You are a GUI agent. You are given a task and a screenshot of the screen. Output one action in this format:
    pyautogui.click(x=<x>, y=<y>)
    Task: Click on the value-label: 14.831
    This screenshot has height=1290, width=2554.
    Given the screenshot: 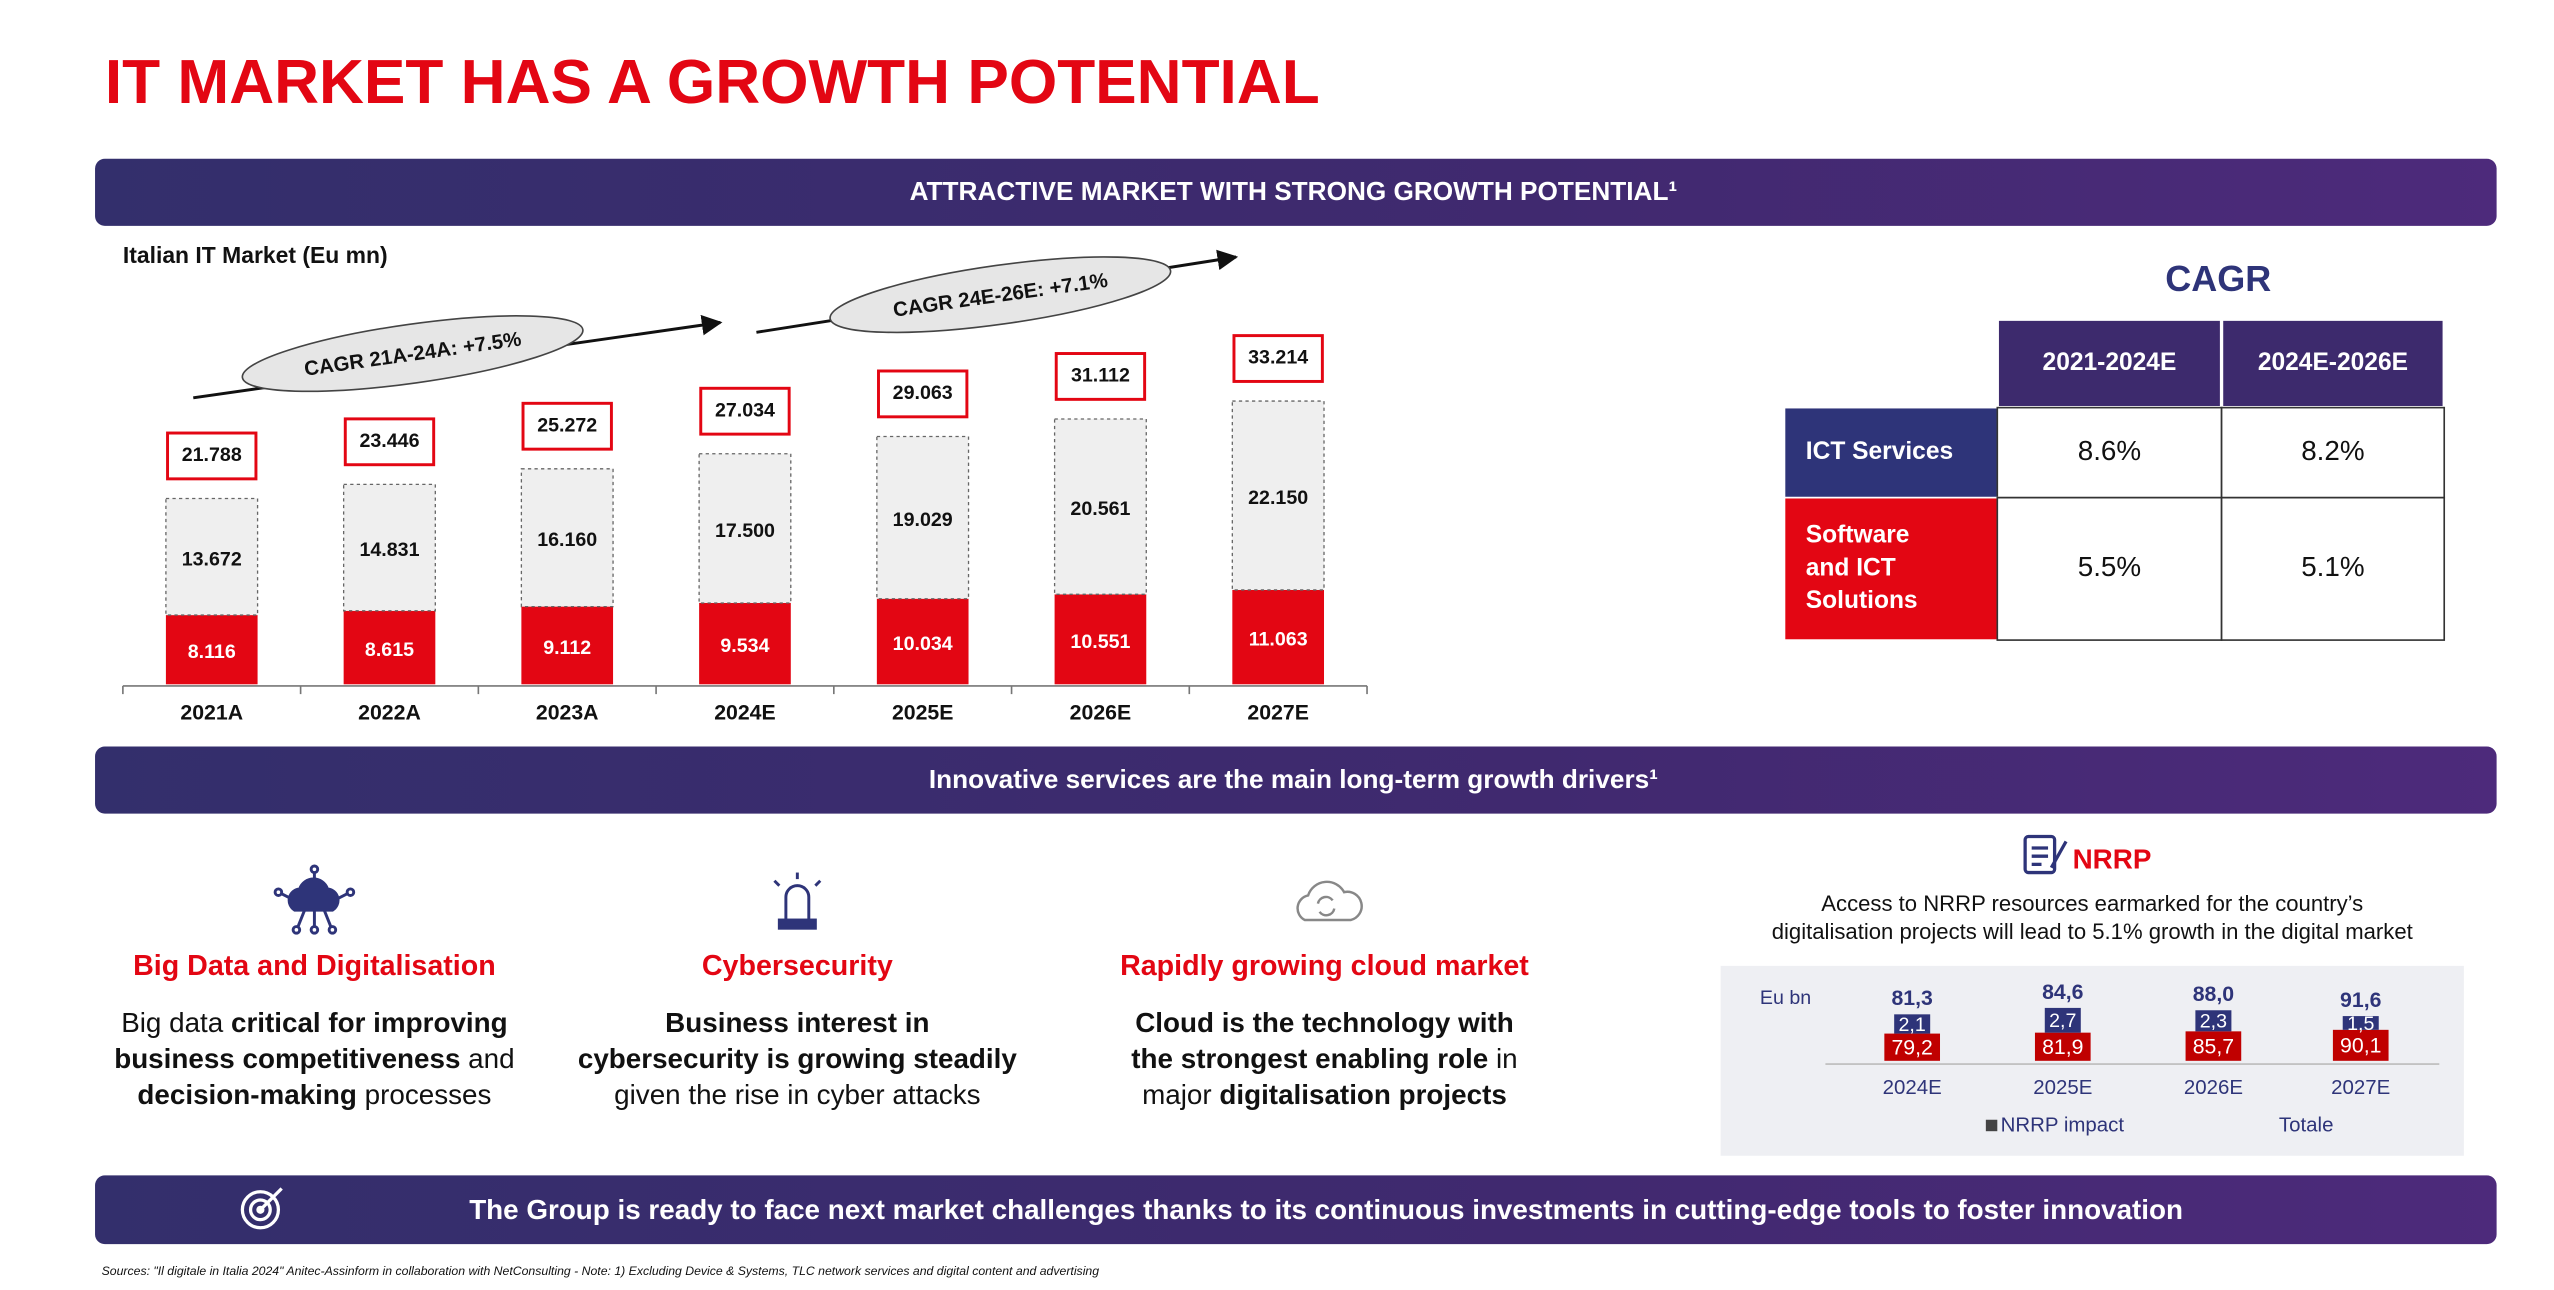 What is the action you would take?
    pyautogui.click(x=389, y=550)
    